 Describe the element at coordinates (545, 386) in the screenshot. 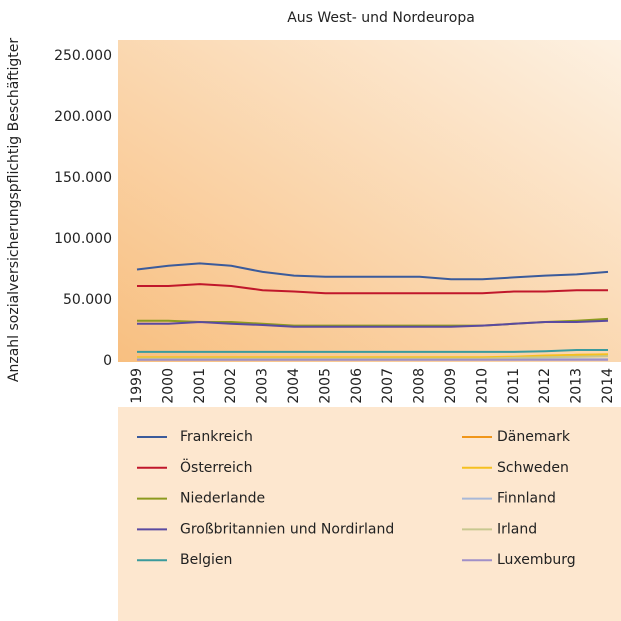

I see `x-tick-label: 2012` at that location.